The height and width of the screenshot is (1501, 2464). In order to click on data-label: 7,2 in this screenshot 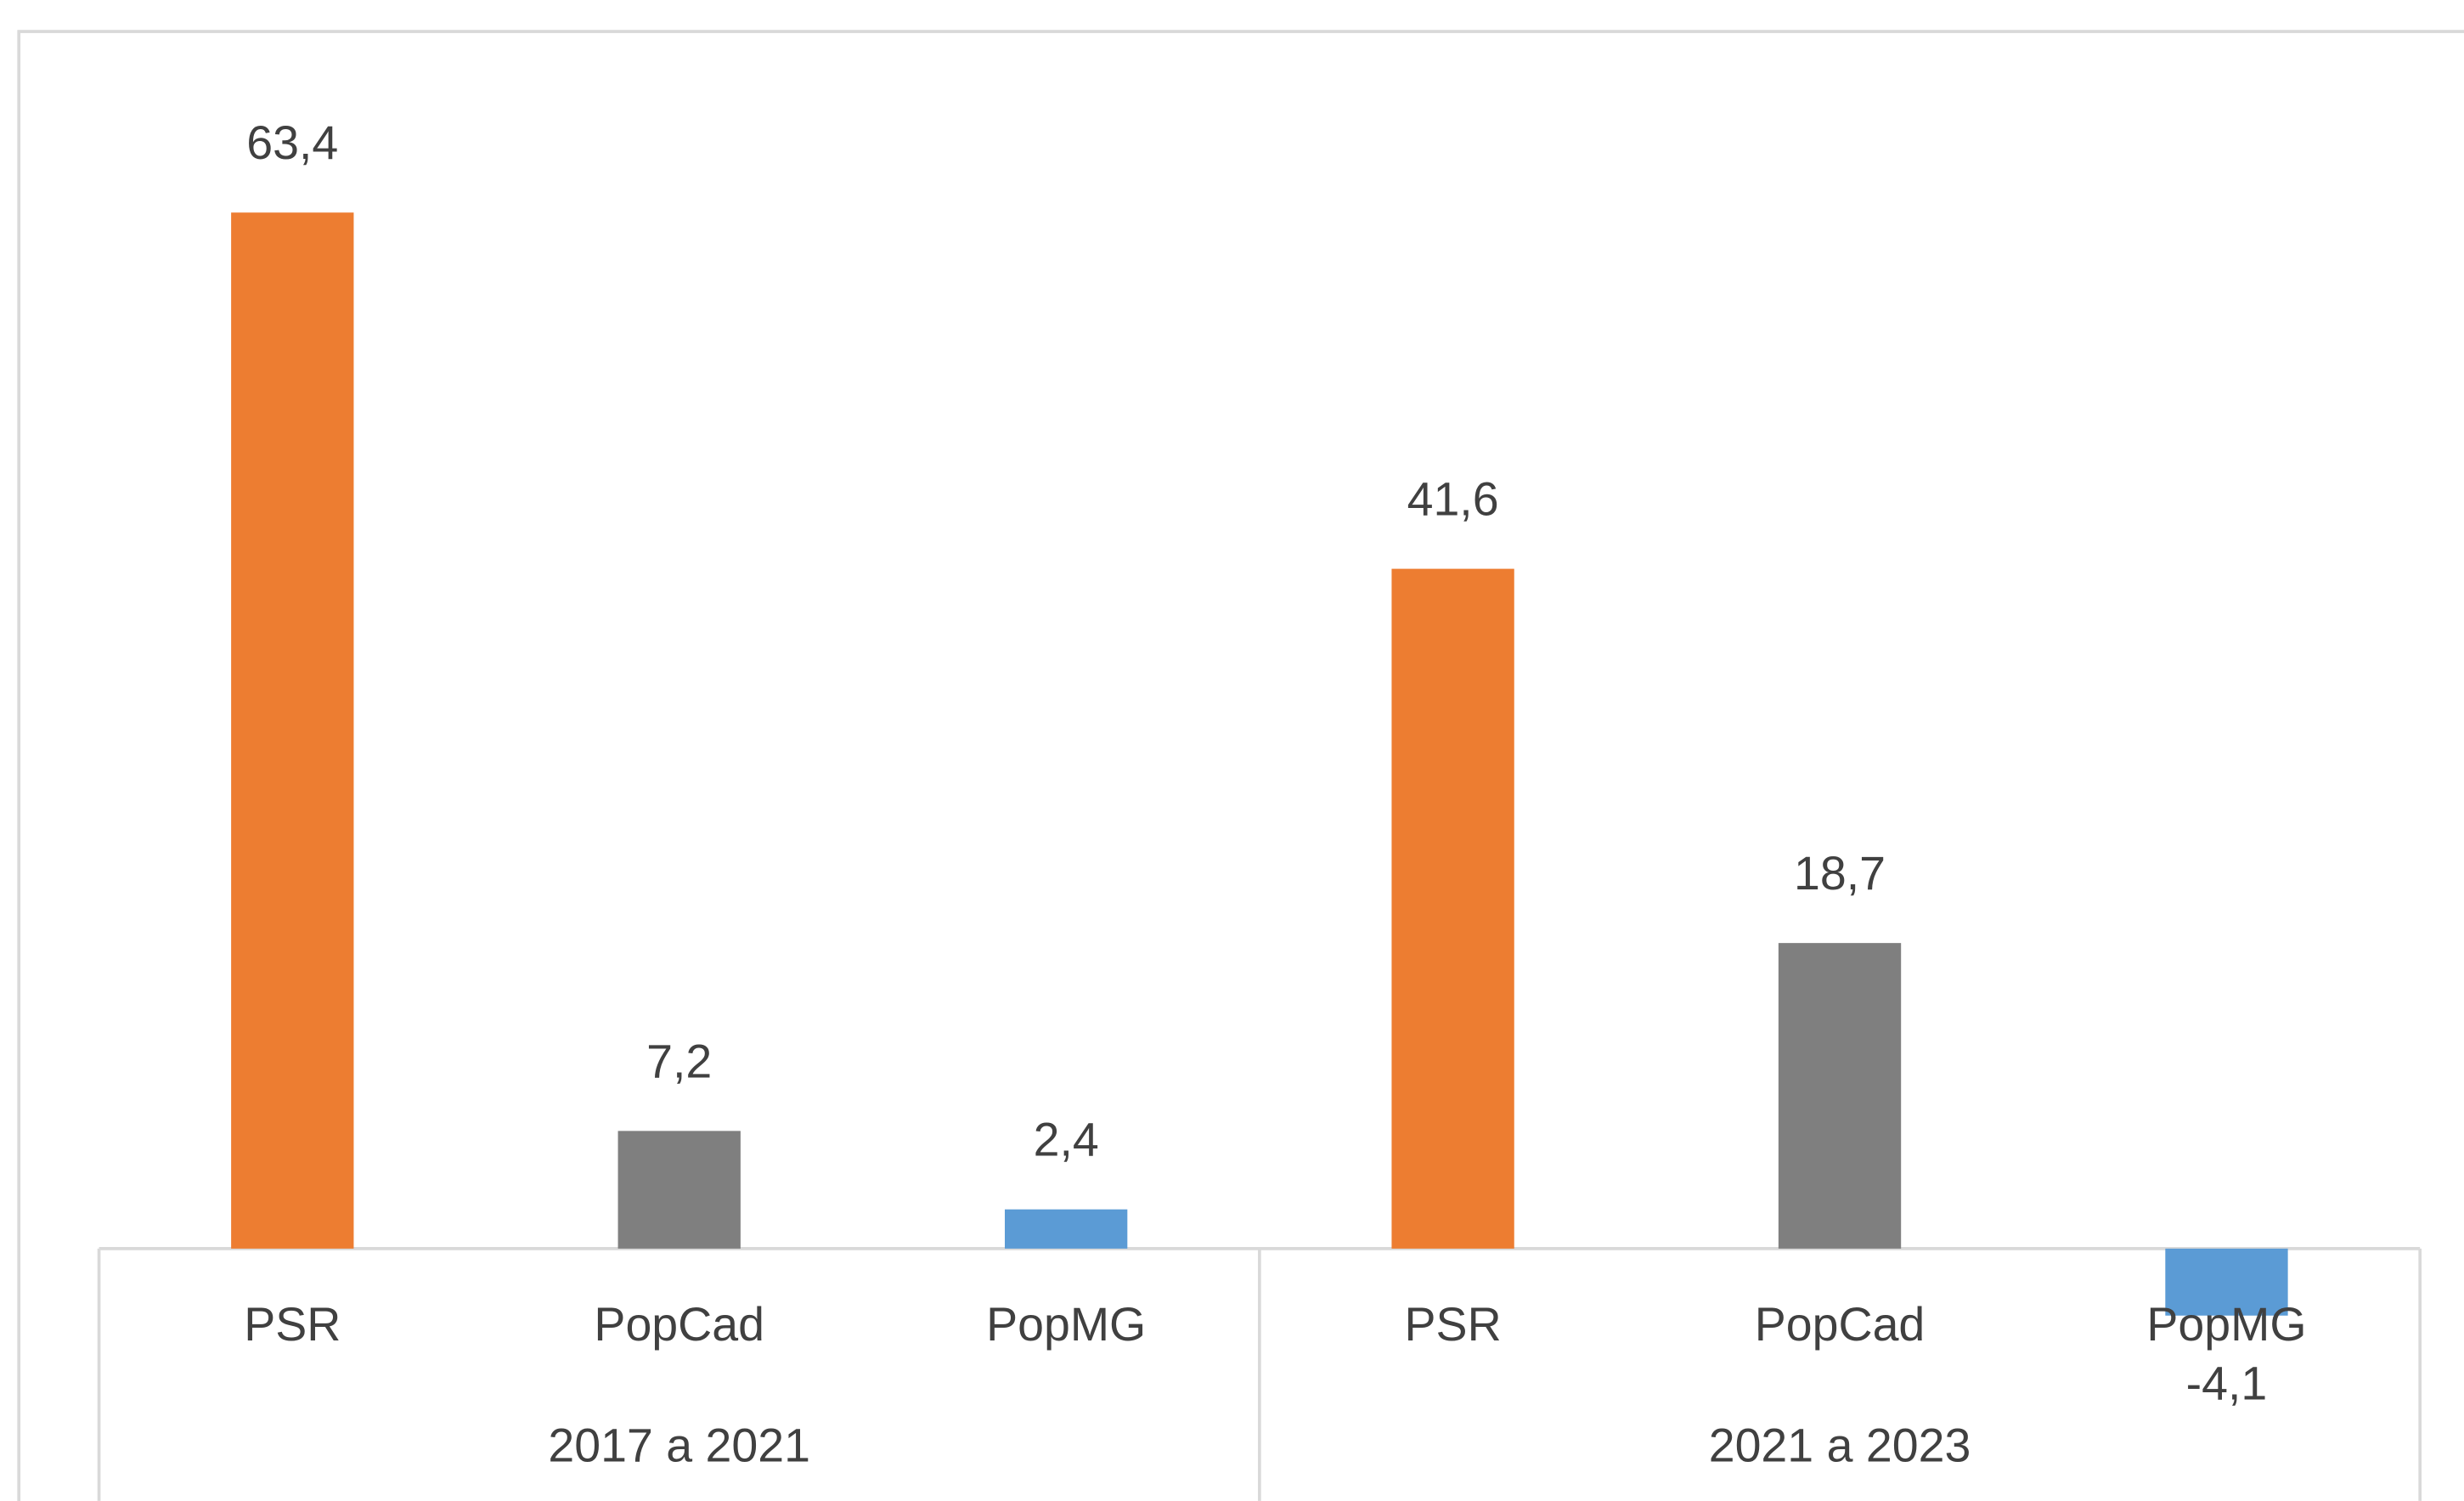, I will do `click(679, 1061)`.